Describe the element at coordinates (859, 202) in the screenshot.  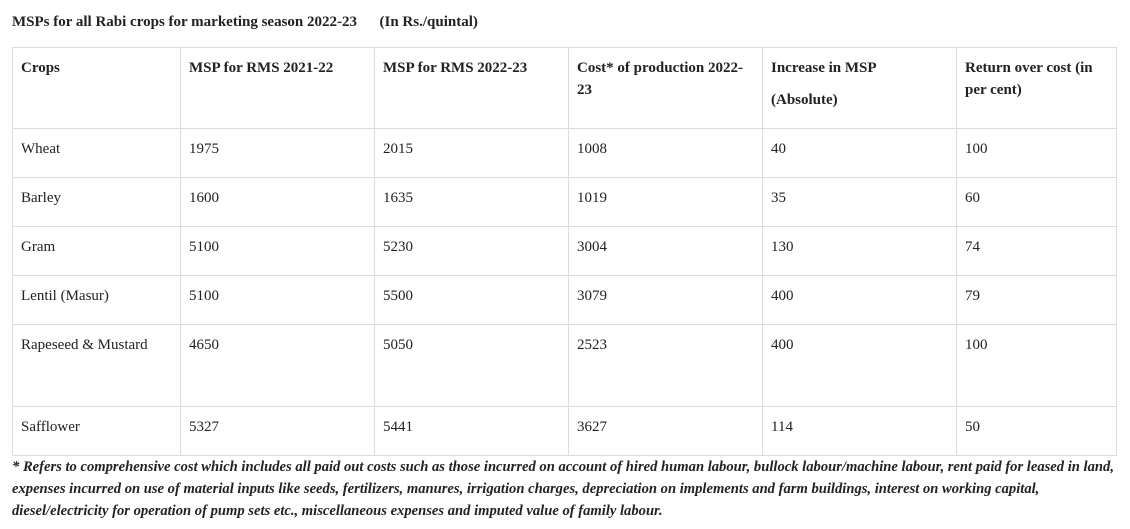
I see `cell-increase: 35` at that location.